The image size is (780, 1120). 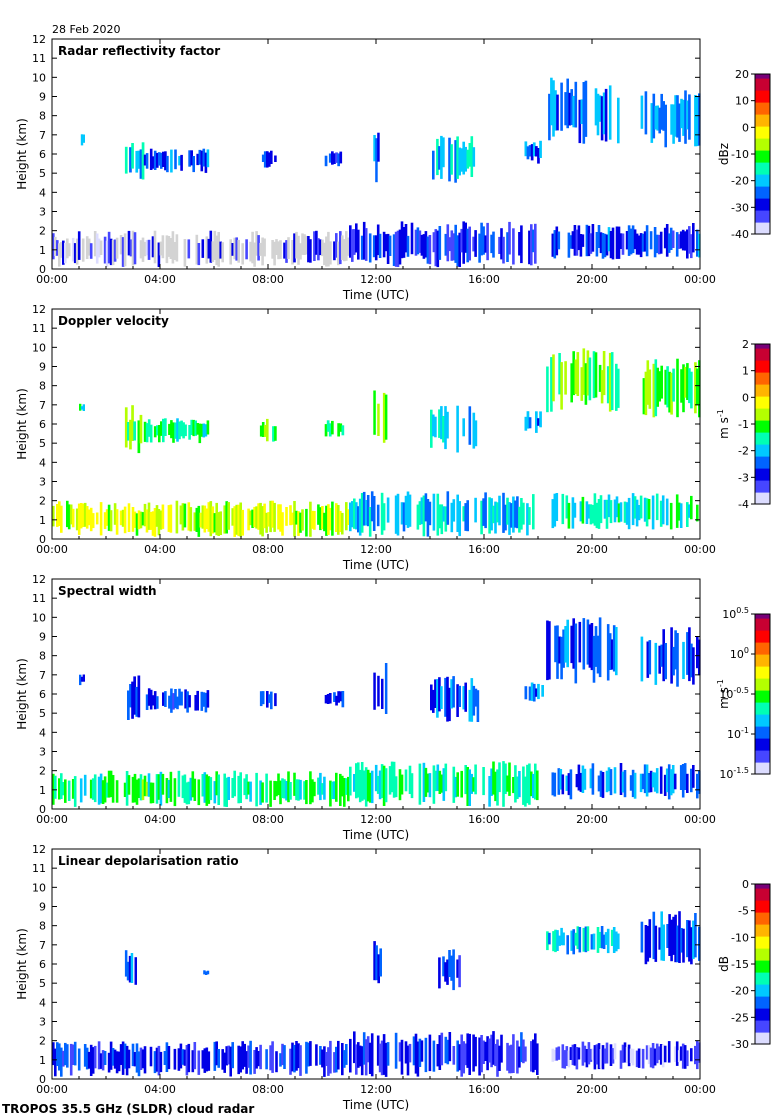 What do you see at coordinates (160, 1089) in the screenshot?
I see `x-tick-label: 04:00` at bounding box center [160, 1089].